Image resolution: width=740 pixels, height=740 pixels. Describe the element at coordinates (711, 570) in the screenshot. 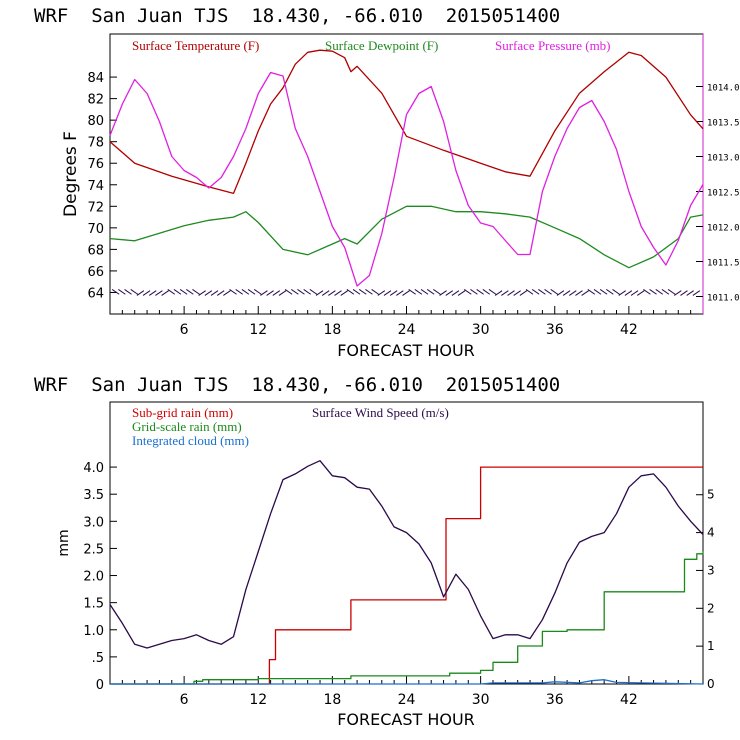

I see `y2-tick-label: 3` at that location.